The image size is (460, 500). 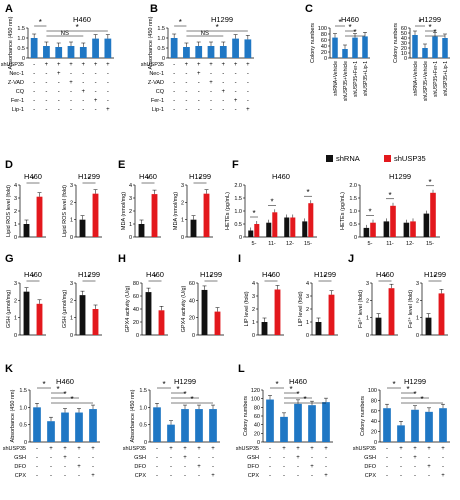 I want to click on y-tick-label: 2.0, so click(x=353, y=186).